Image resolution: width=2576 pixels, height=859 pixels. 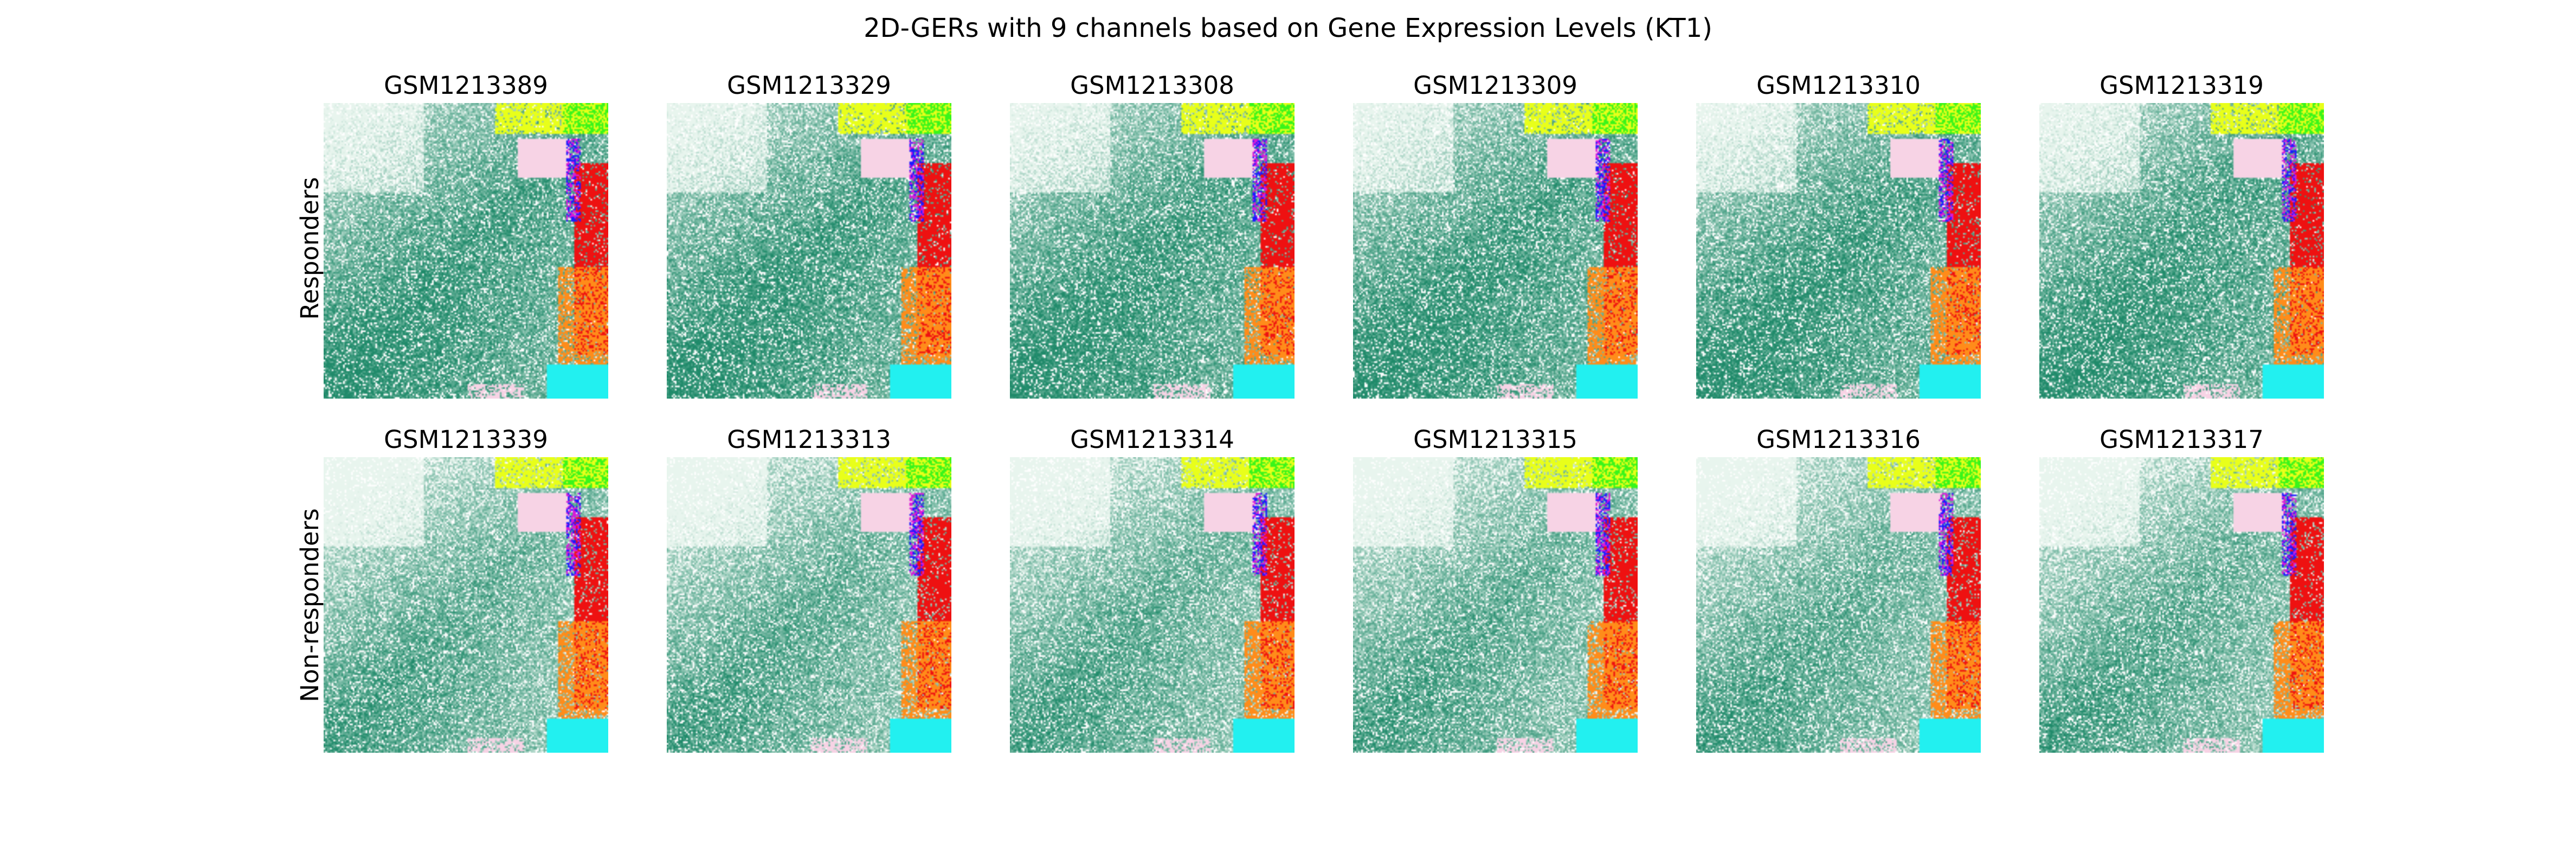 What do you see at coordinates (1152, 439) in the screenshot?
I see `panel-title: GSM1213314` at bounding box center [1152, 439].